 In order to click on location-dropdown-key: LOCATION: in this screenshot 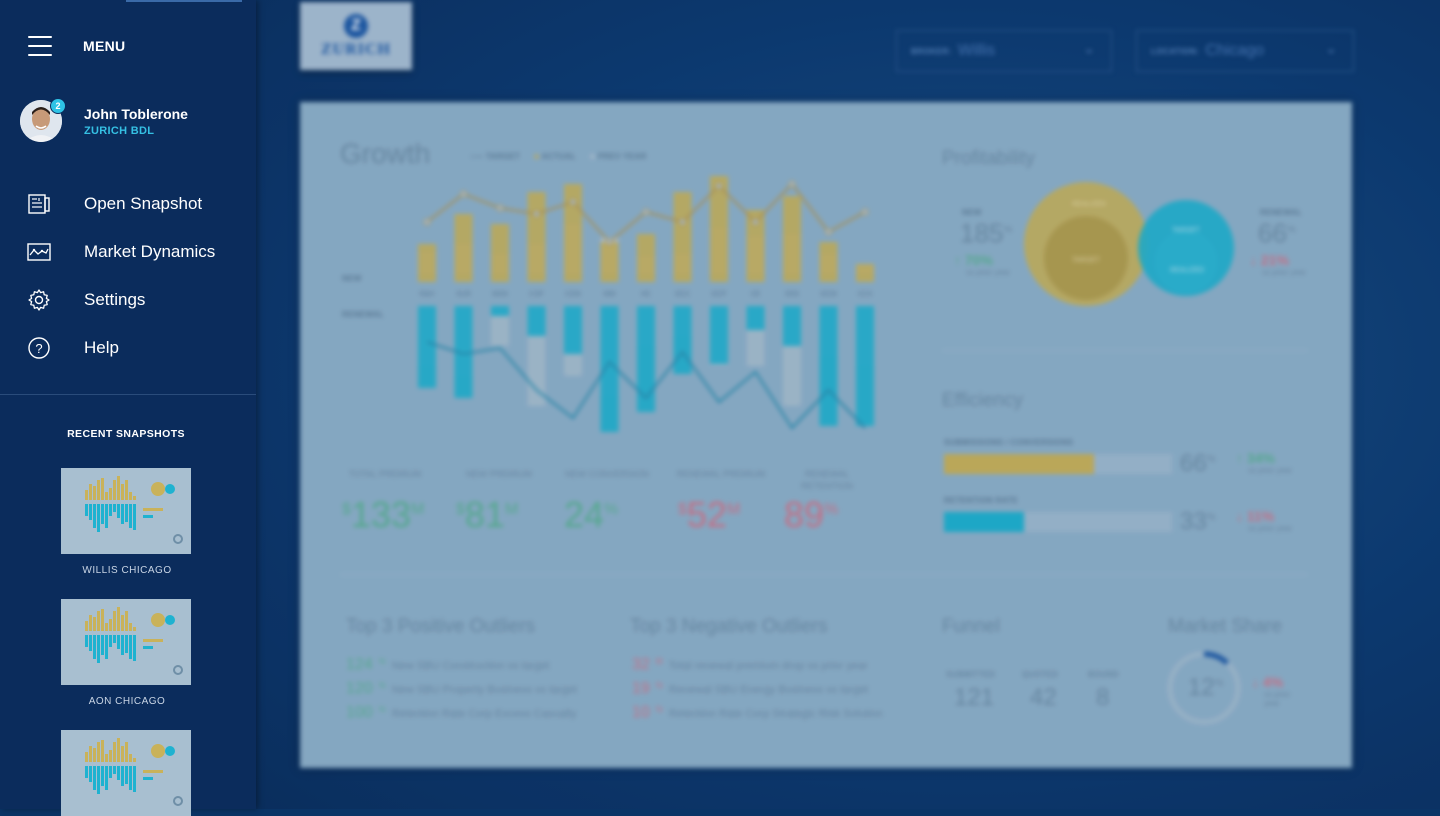, I will do `click(1175, 51)`.